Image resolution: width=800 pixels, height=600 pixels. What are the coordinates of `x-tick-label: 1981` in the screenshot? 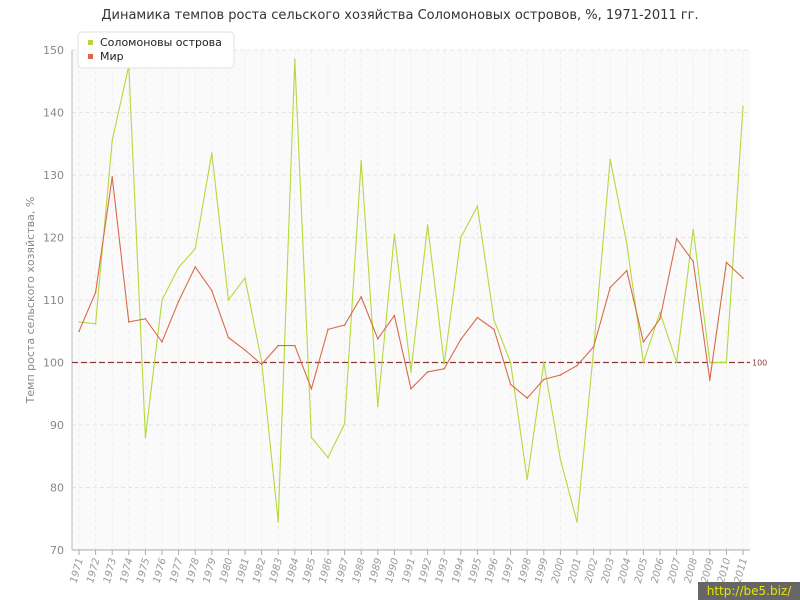 It's located at (243, 570).